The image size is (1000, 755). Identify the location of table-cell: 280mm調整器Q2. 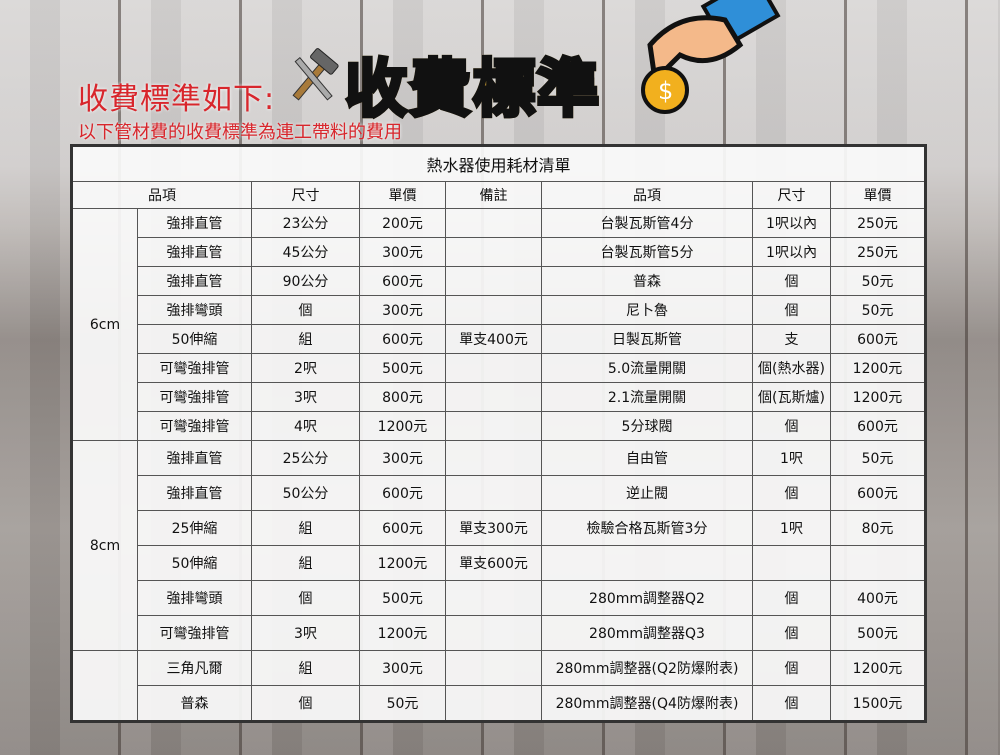
(647, 598).